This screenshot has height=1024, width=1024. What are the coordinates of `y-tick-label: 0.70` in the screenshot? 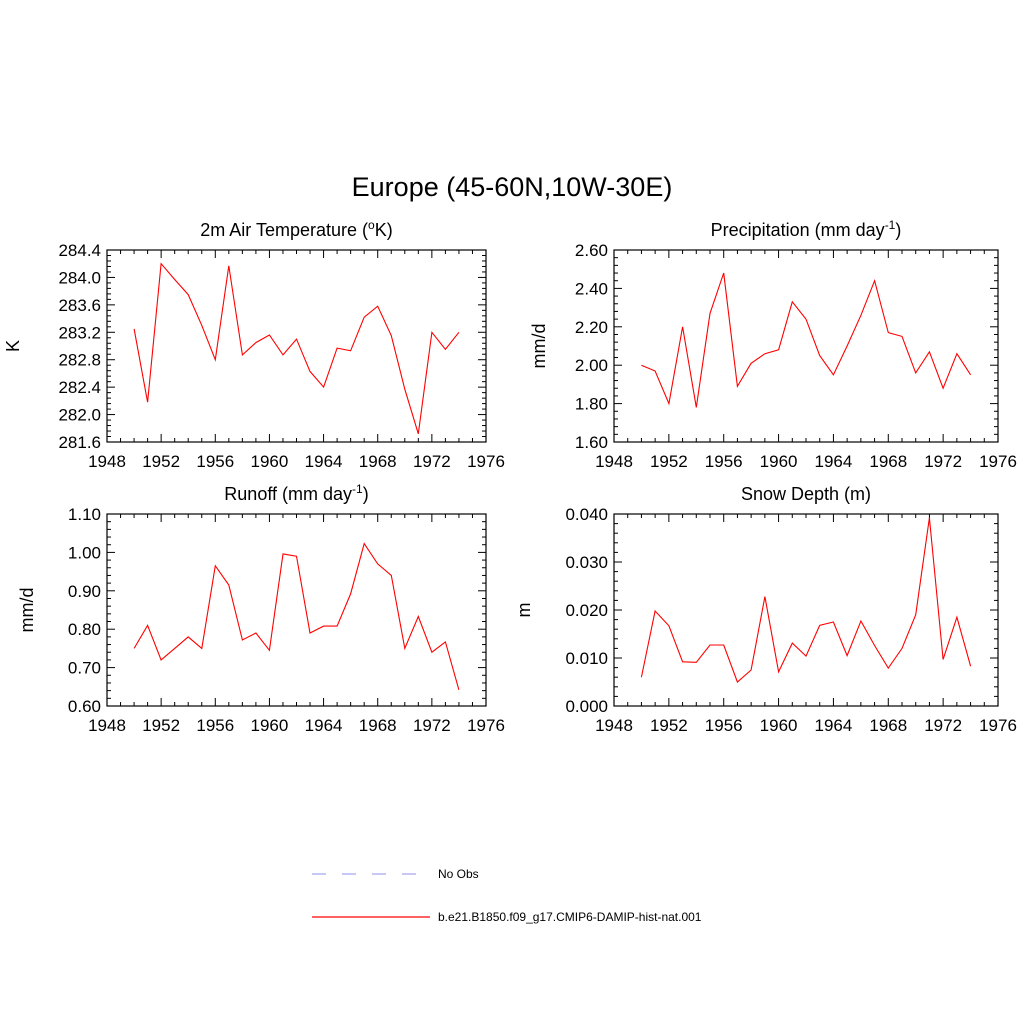 It's located at (84, 668).